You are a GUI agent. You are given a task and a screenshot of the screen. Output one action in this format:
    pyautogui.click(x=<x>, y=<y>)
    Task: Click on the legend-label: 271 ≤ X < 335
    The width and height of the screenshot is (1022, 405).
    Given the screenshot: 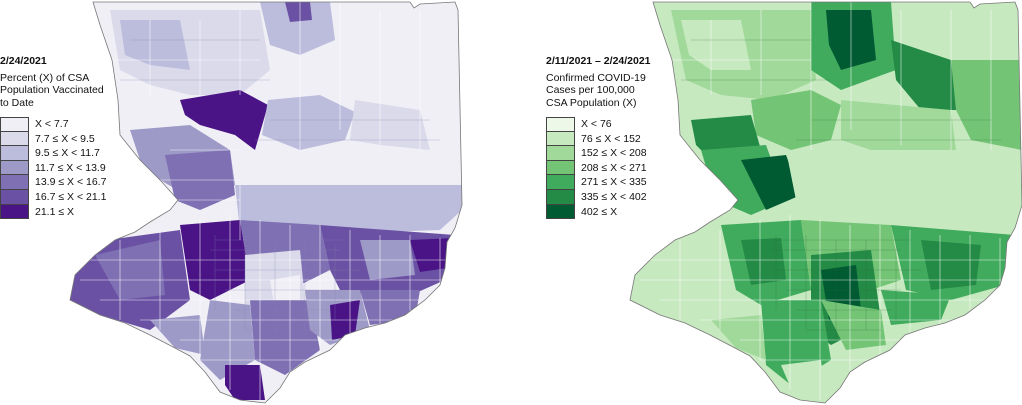 What is the action you would take?
    pyautogui.click(x=614, y=182)
    